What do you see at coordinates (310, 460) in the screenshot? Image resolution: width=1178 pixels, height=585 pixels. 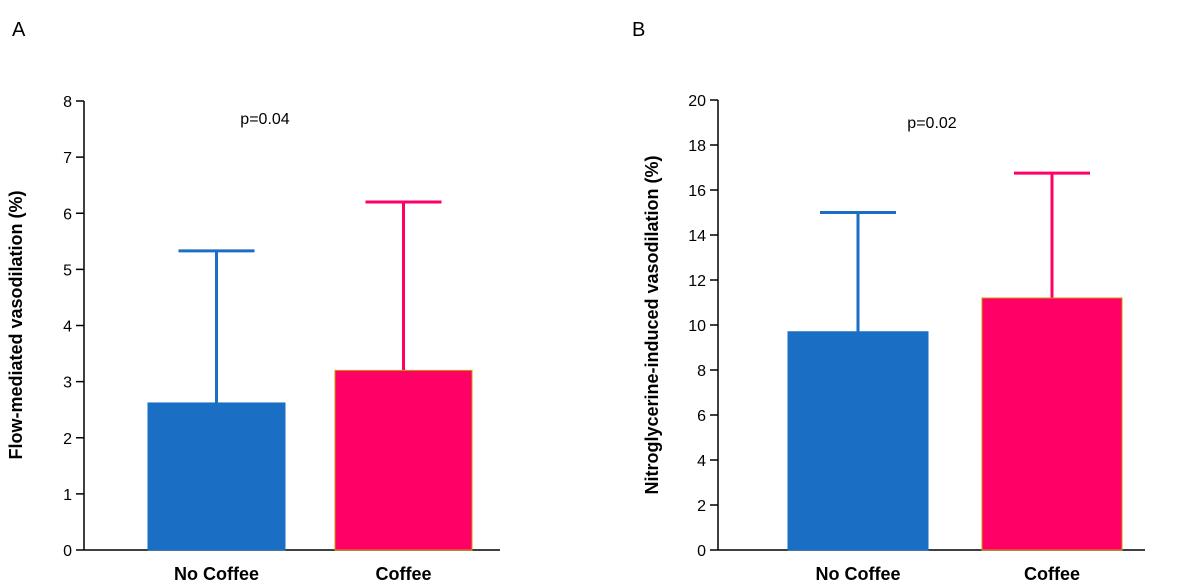 I see `panel-a-bars` at bounding box center [310, 460].